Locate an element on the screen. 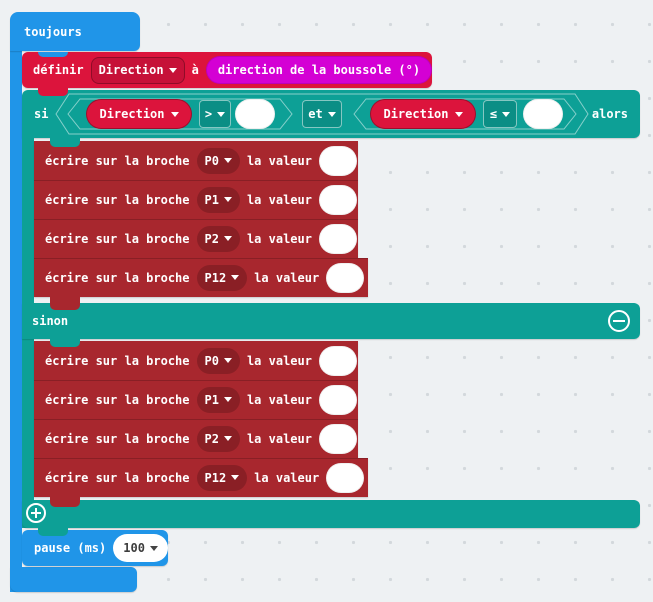  digital-write-block-else-p12: écrire sur la broche P12 la valeur is located at coordinates (201, 477).